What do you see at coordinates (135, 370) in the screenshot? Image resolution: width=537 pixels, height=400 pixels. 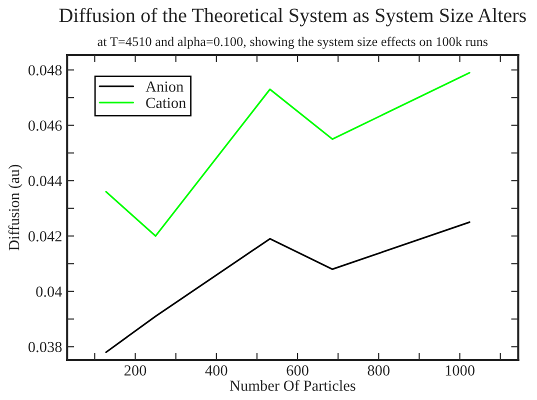 I see `x-tick-label: 200` at bounding box center [135, 370].